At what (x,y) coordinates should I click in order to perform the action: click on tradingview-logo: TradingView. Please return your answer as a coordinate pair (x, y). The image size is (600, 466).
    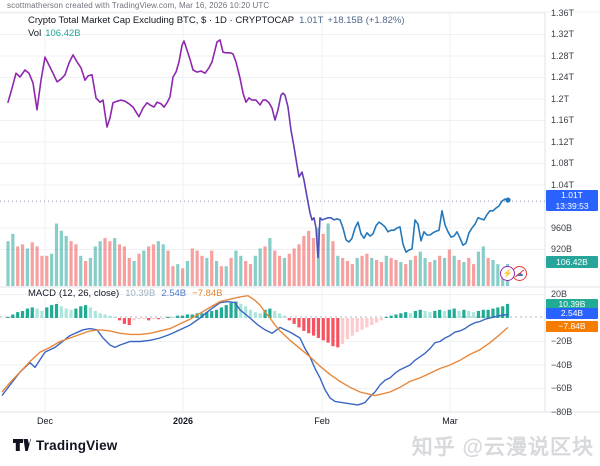
    Looking at the image, I should click on (65, 445).